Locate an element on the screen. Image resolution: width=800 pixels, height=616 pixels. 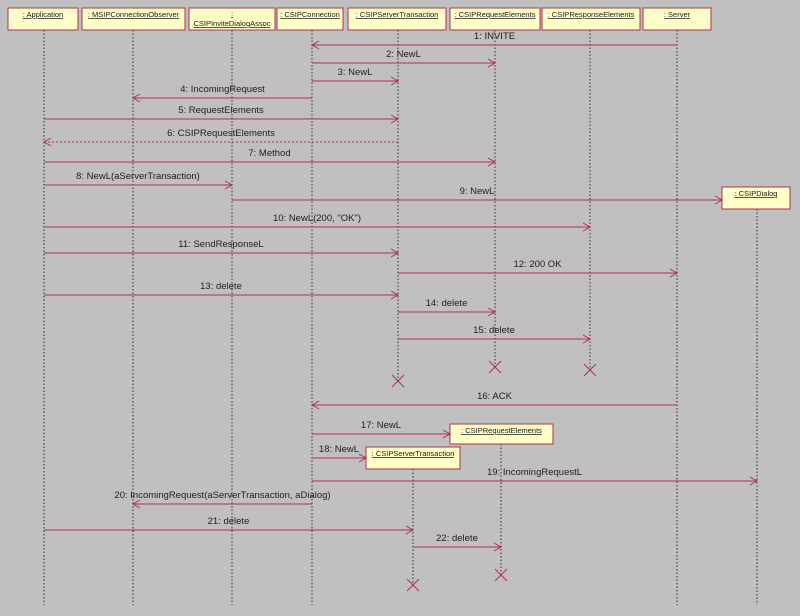
message-label: 22: delete is located at coordinates (457, 538).